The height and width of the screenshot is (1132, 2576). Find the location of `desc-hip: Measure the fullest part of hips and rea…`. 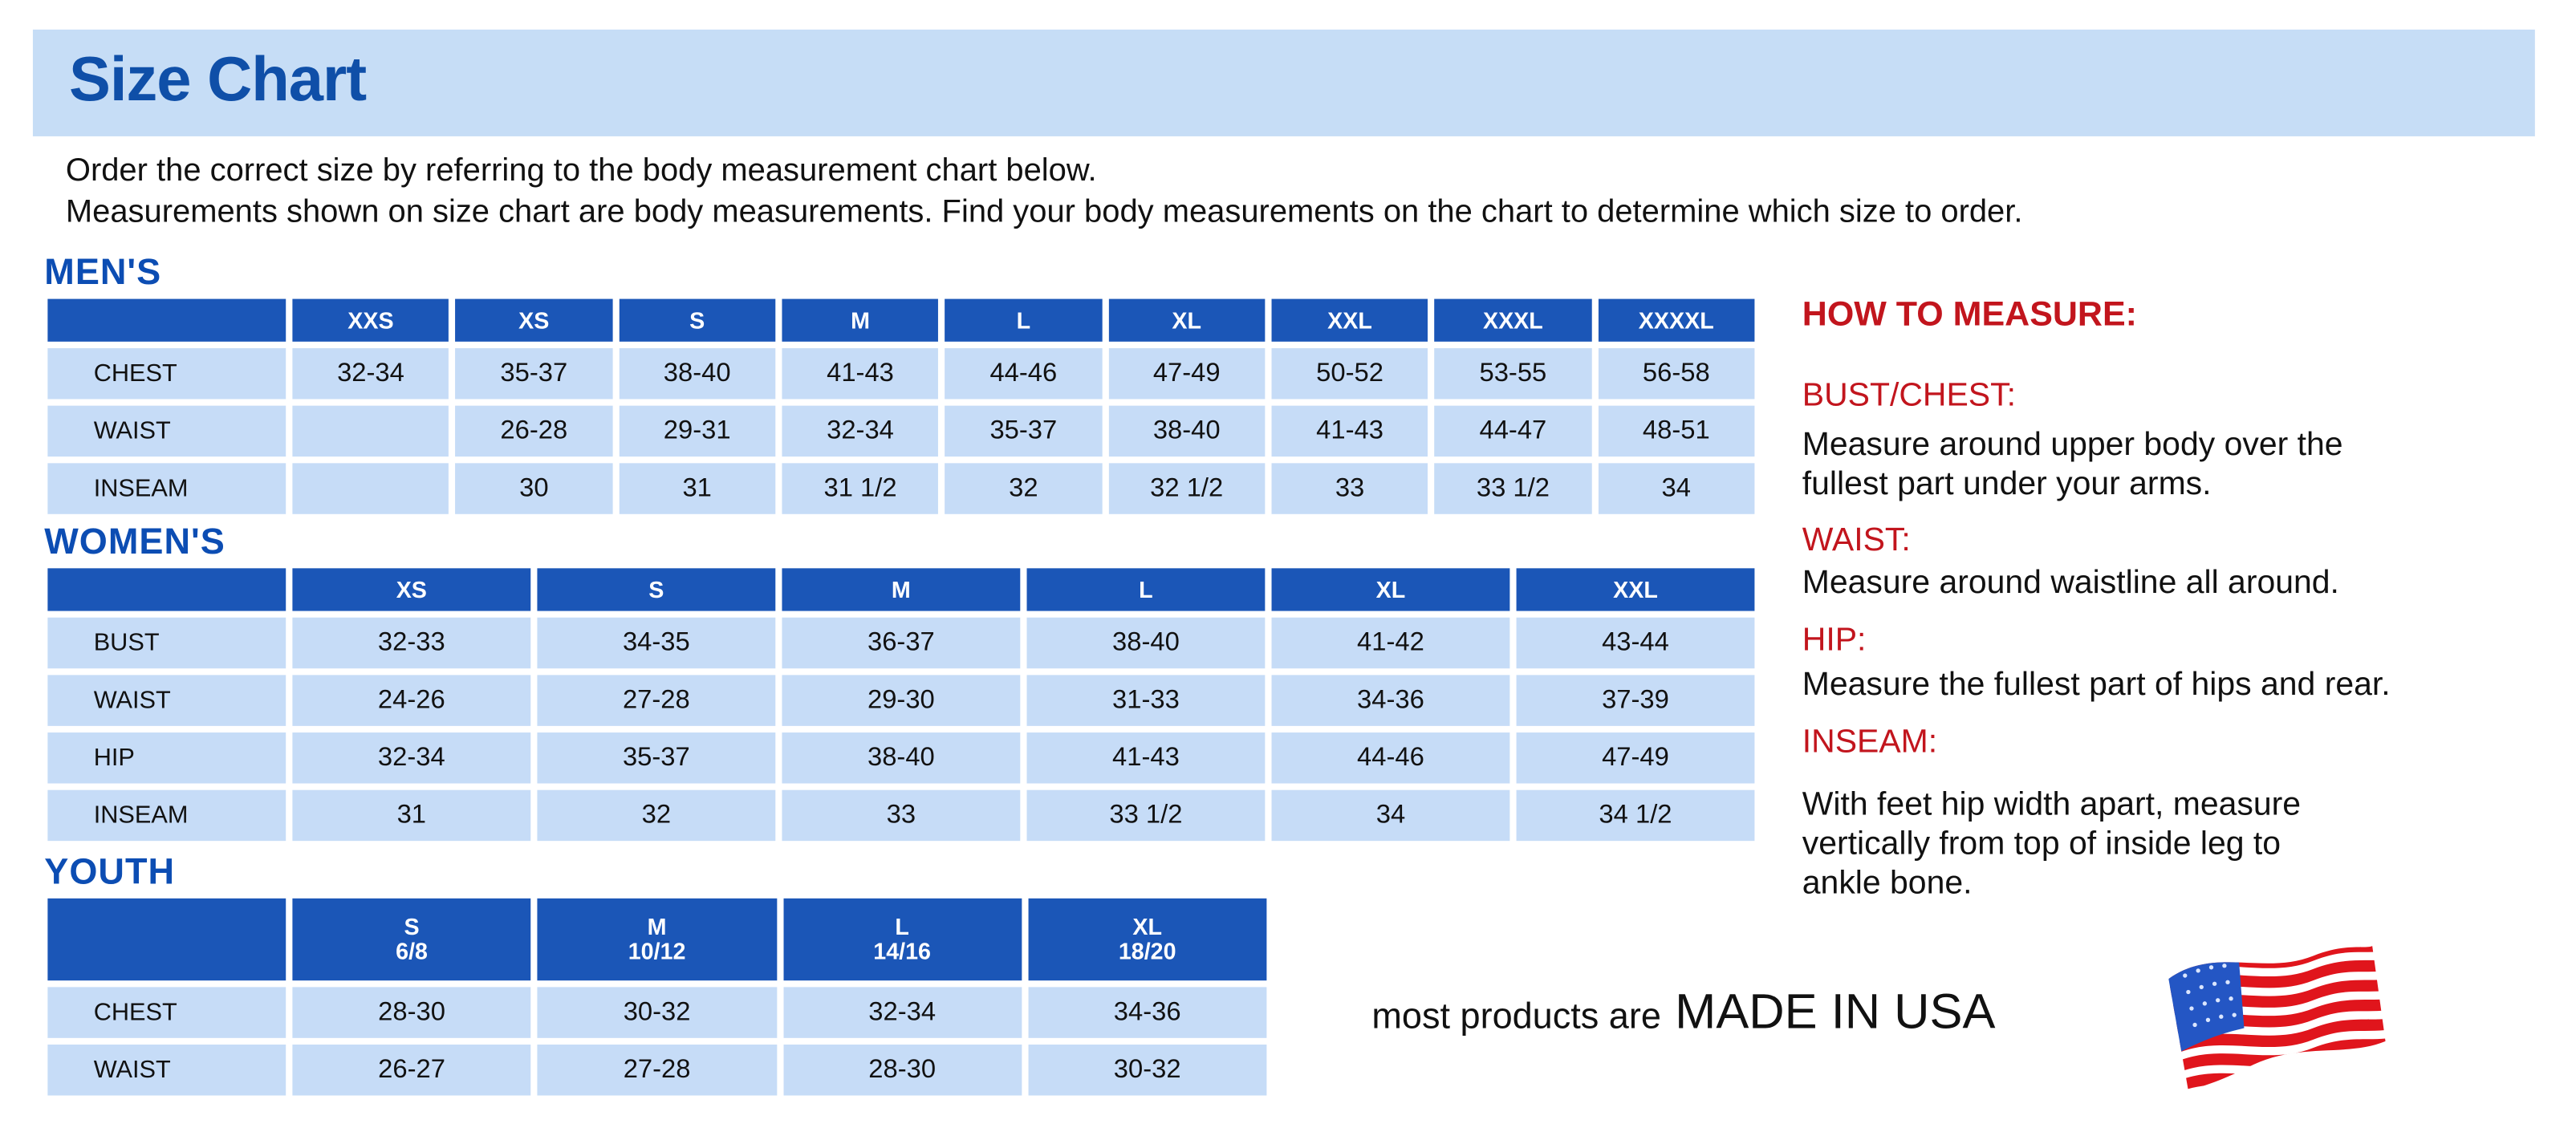

desc-hip: Measure the fullest part of hips and rea… is located at coordinates (2096, 685).